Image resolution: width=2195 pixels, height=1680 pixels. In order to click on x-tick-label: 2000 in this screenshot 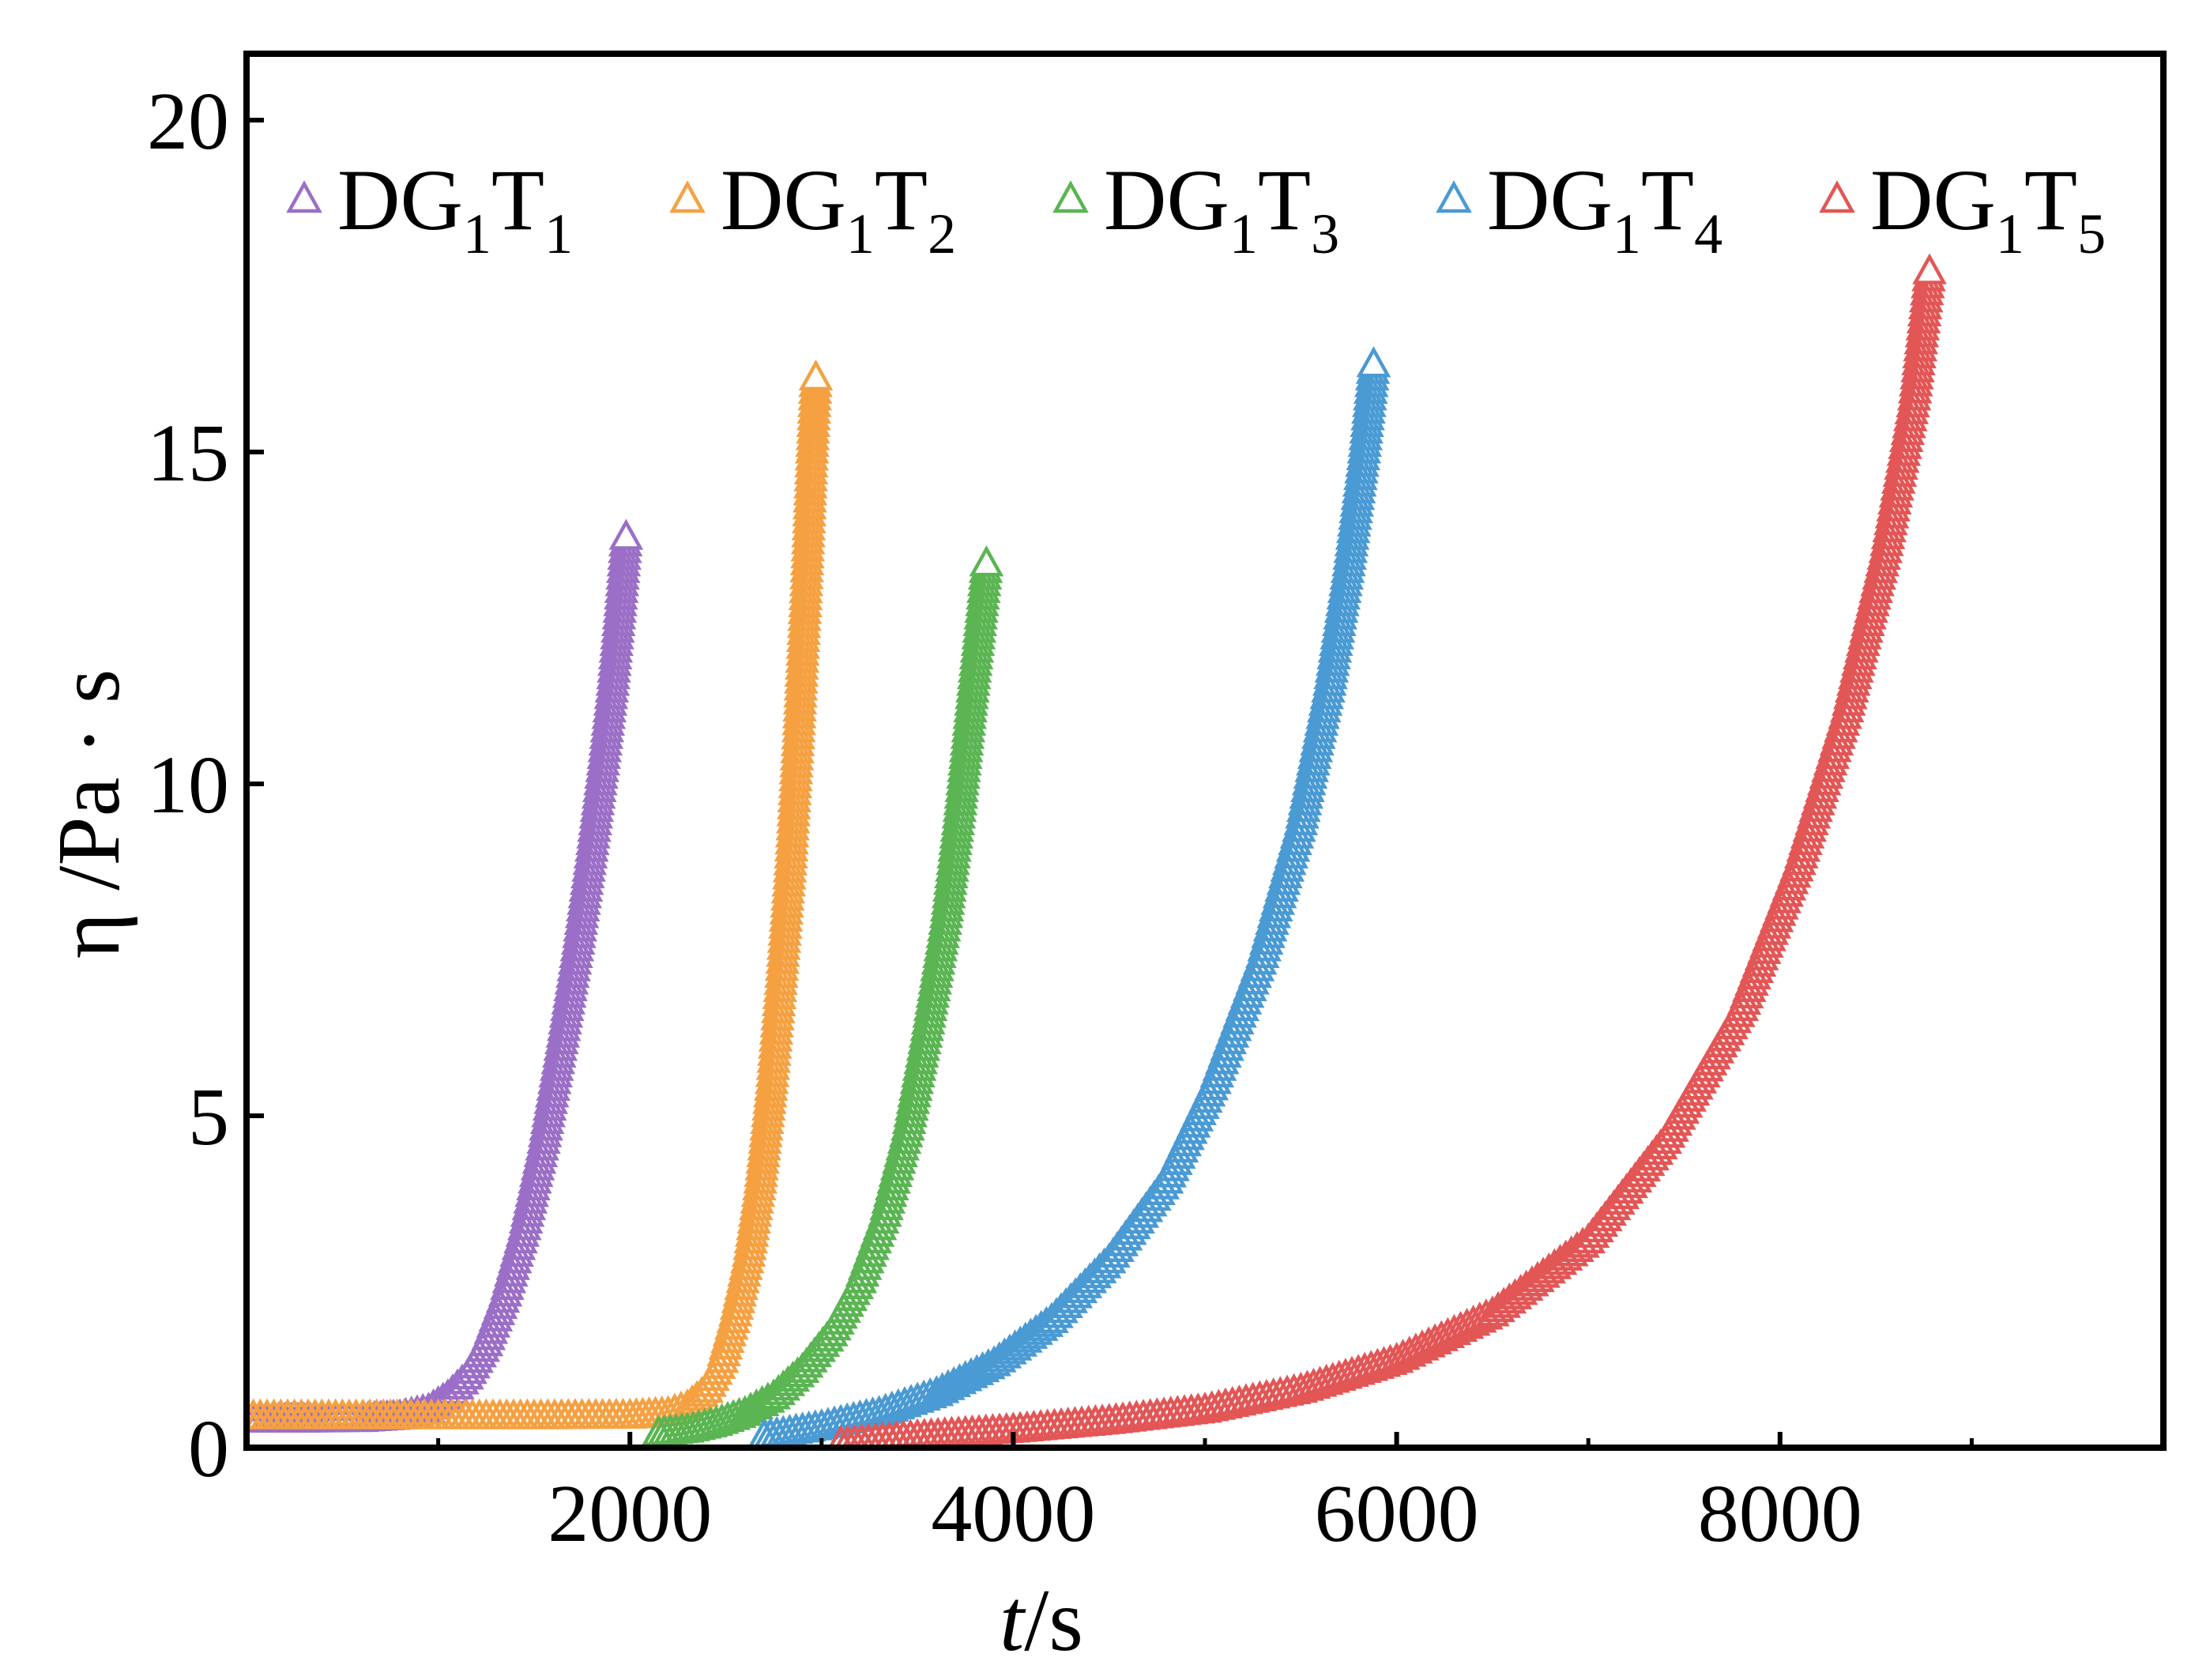, I will do `click(630, 1513)`.